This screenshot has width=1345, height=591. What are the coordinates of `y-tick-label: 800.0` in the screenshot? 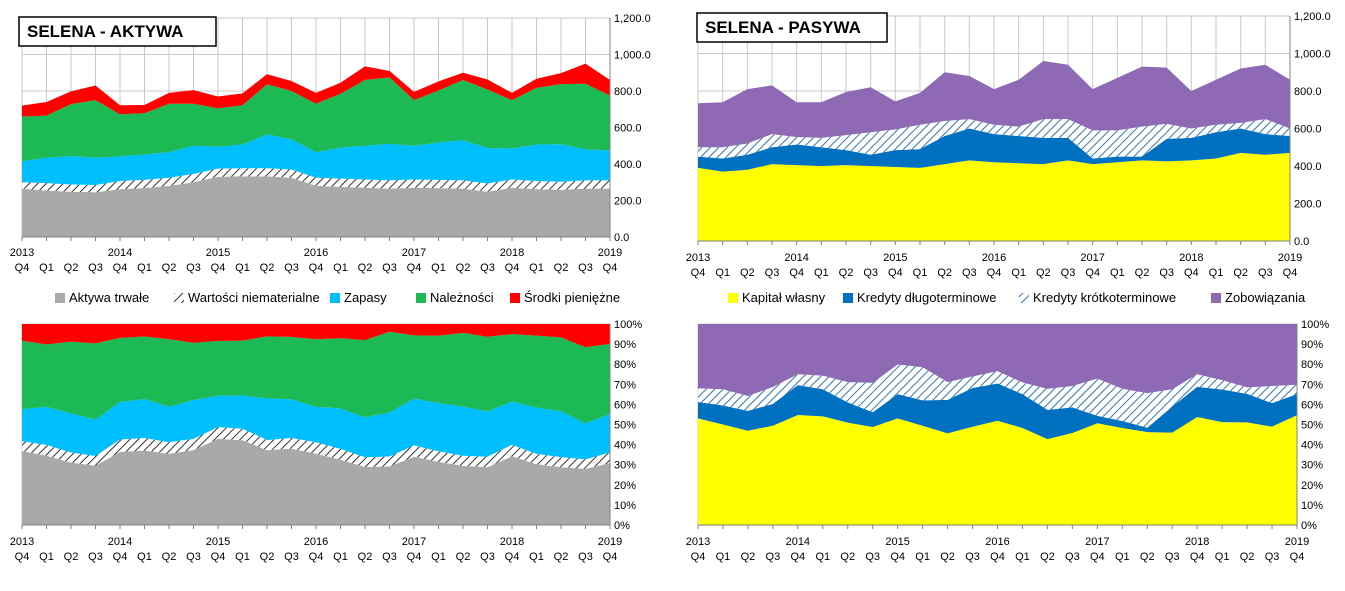 It's located at (628, 92).